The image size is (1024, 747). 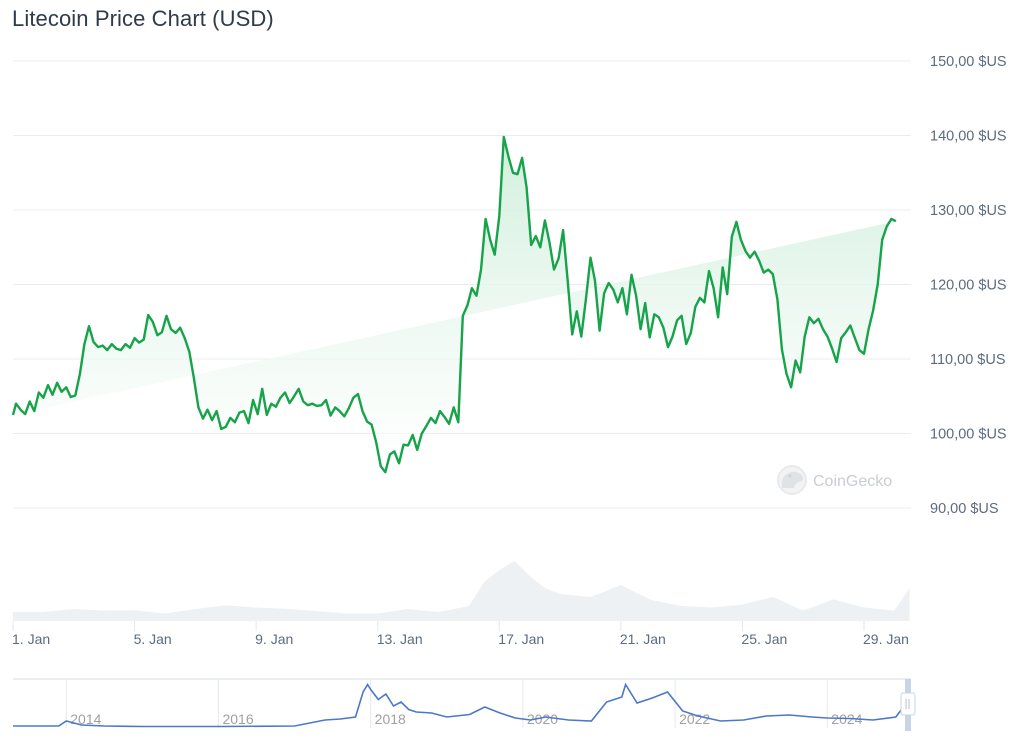 I want to click on gecko-logo-icon, so click(x=792, y=480).